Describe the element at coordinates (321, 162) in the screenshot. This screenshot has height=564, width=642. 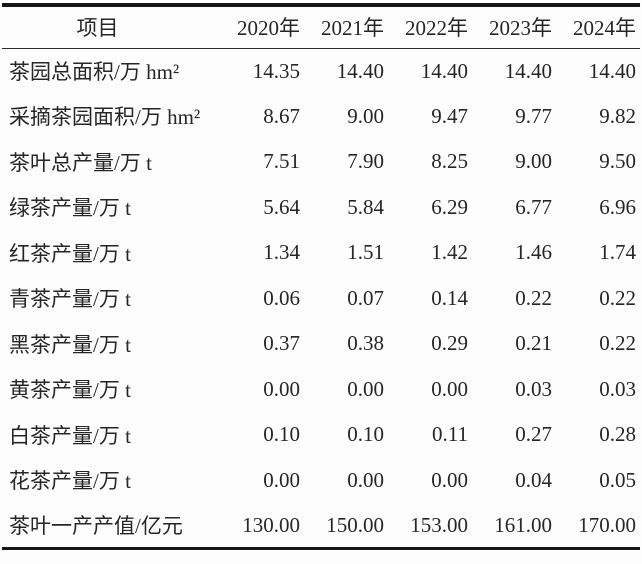
I see `table-row: 茶叶总产量/万 t 7.51 7.90 8.25 9.00 9.50` at that location.